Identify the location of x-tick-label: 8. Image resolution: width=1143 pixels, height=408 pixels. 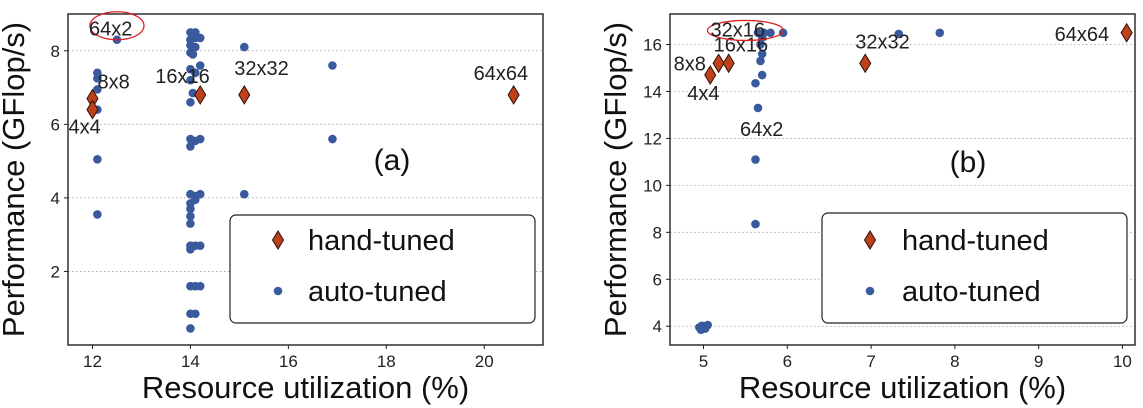
(954, 361).